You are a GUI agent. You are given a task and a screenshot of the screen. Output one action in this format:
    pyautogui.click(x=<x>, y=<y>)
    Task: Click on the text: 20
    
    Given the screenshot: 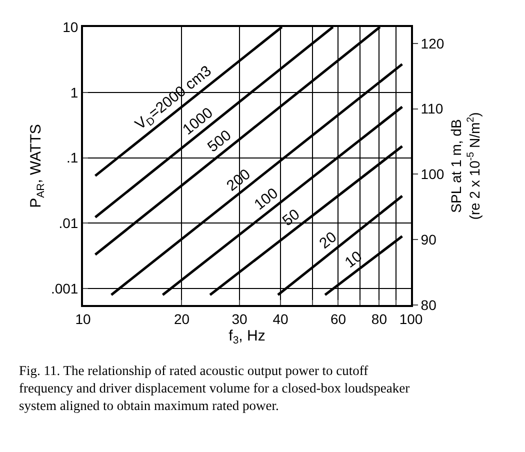 What is the action you would take?
    pyautogui.click(x=328, y=240)
    